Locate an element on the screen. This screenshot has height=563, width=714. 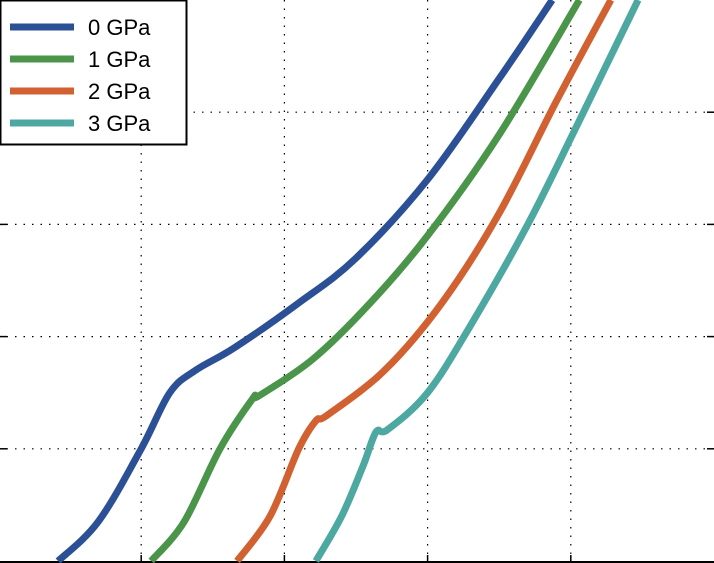
legend-label-2-gpa: 2 GPa is located at coordinates (119, 91).